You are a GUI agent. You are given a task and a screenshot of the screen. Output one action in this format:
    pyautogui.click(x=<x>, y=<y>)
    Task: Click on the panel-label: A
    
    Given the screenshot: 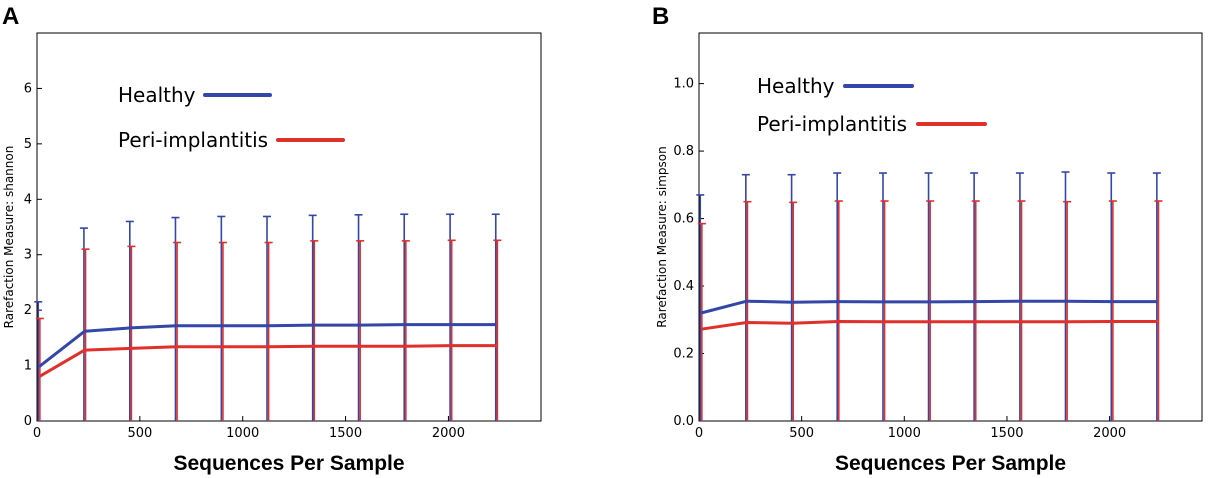 What is the action you would take?
    pyautogui.click(x=10, y=16)
    